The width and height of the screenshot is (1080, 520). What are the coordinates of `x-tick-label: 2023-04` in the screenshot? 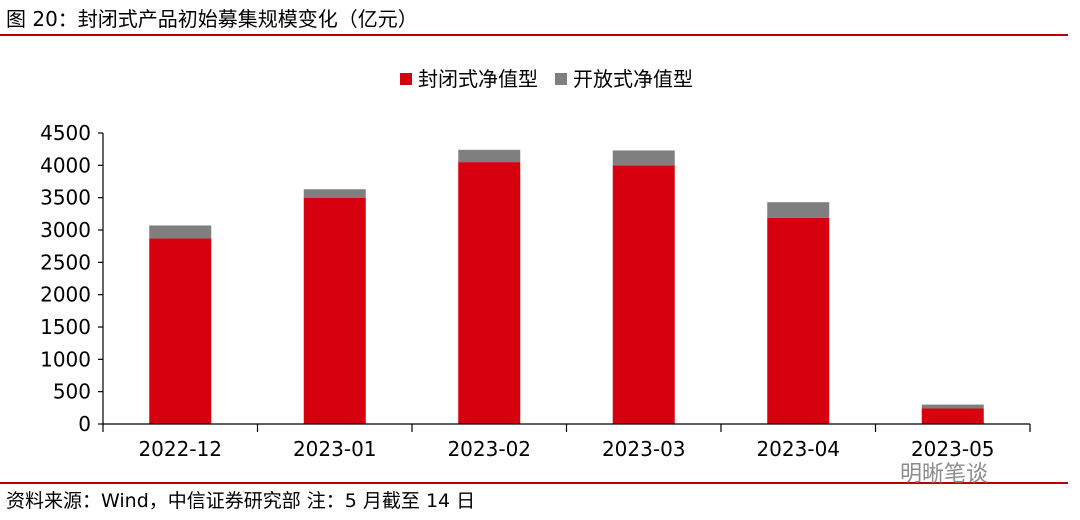 It's located at (798, 449).